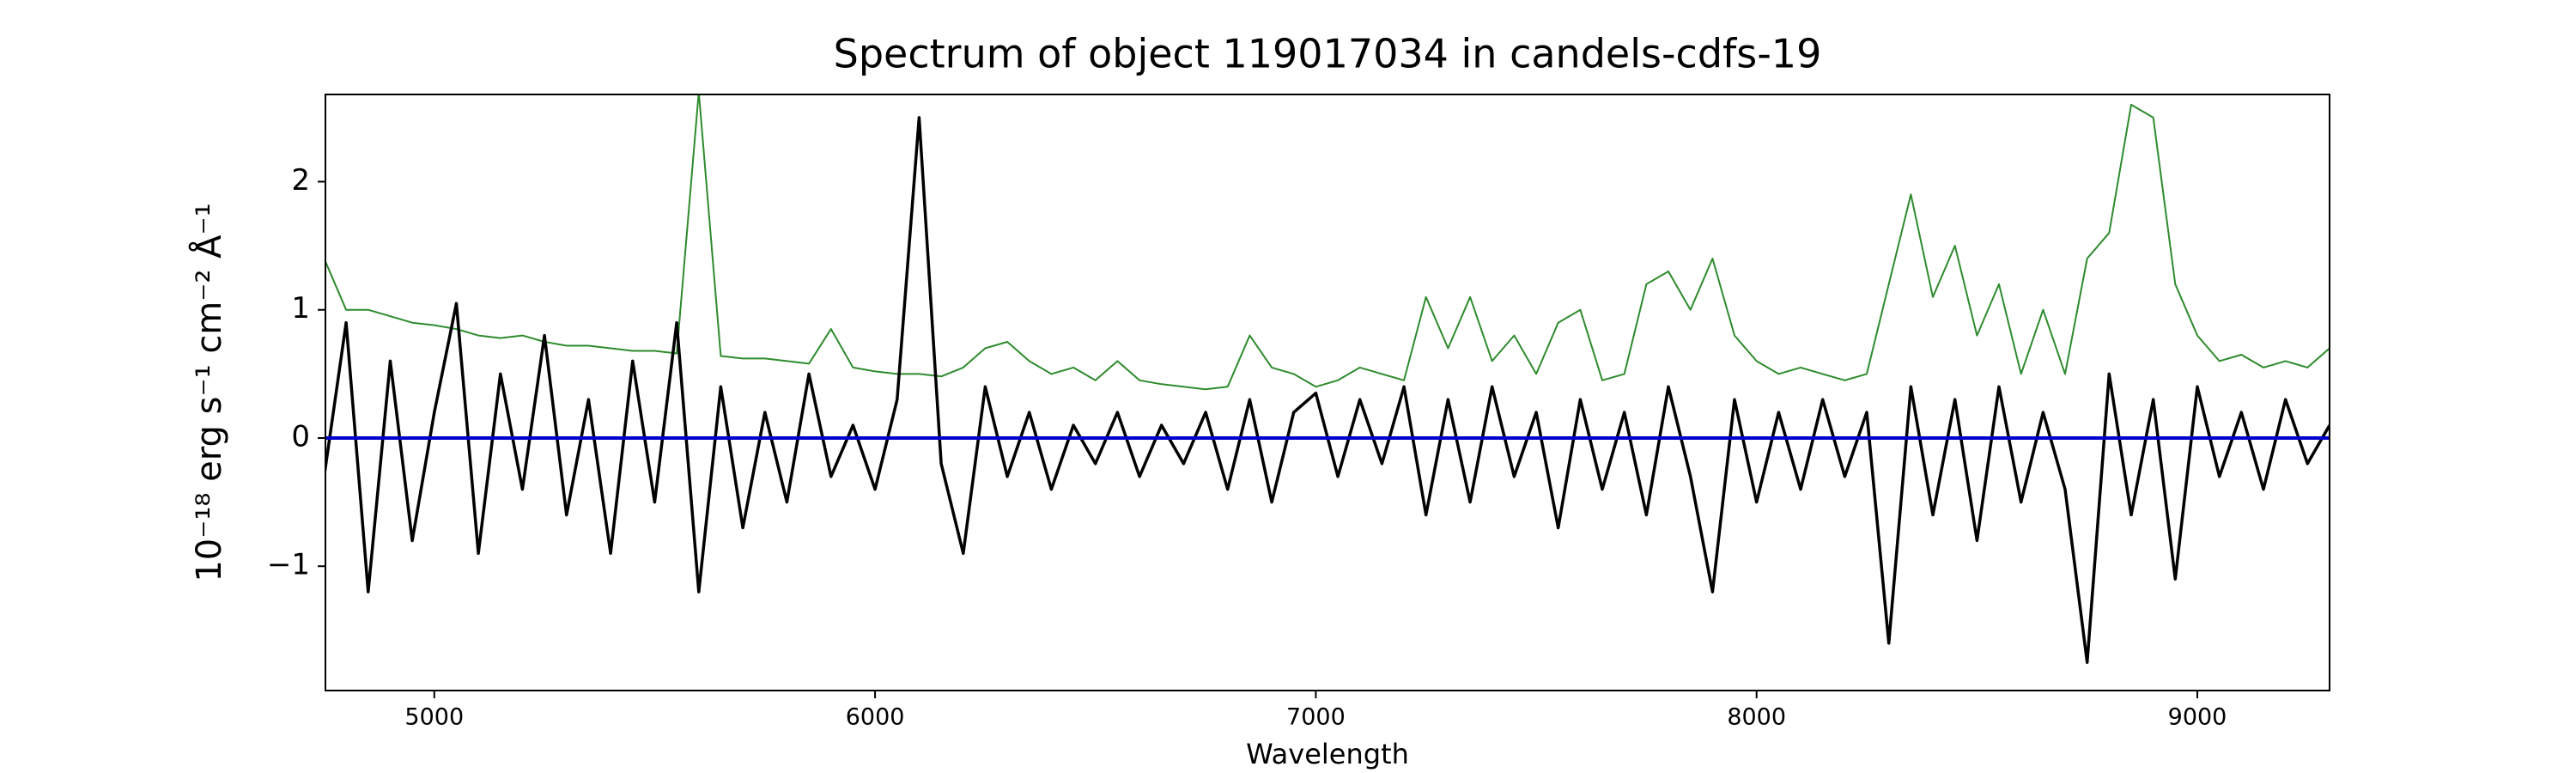 This screenshot has height=773, width=2576. What do you see at coordinates (876, 717) in the screenshot?
I see `x-tick-label: 6000` at bounding box center [876, 717].